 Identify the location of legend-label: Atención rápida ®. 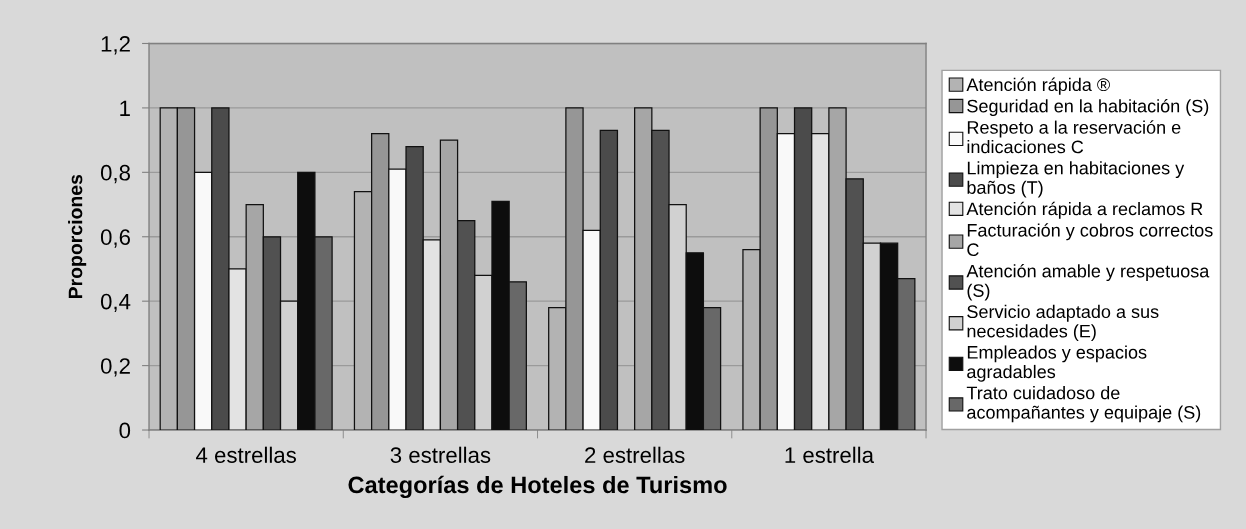
(1038, 86).